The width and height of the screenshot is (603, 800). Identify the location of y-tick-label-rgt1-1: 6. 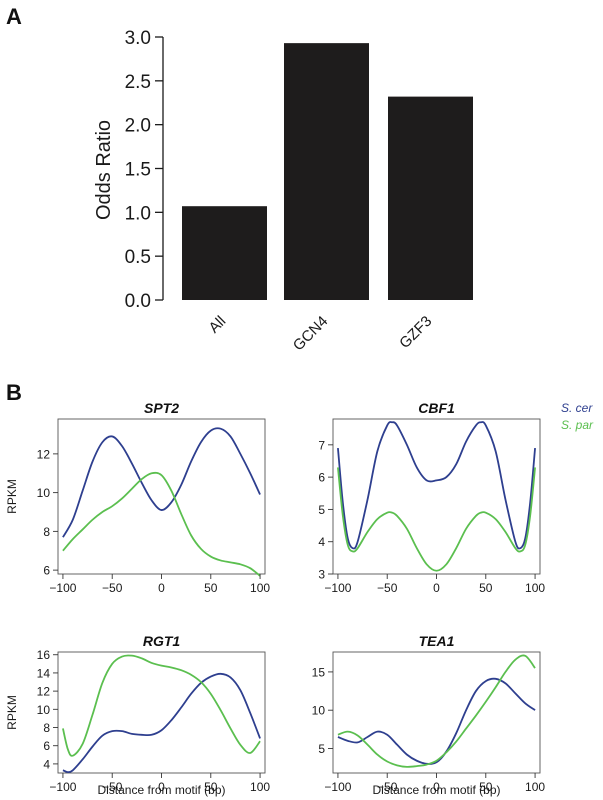
(46, 746).